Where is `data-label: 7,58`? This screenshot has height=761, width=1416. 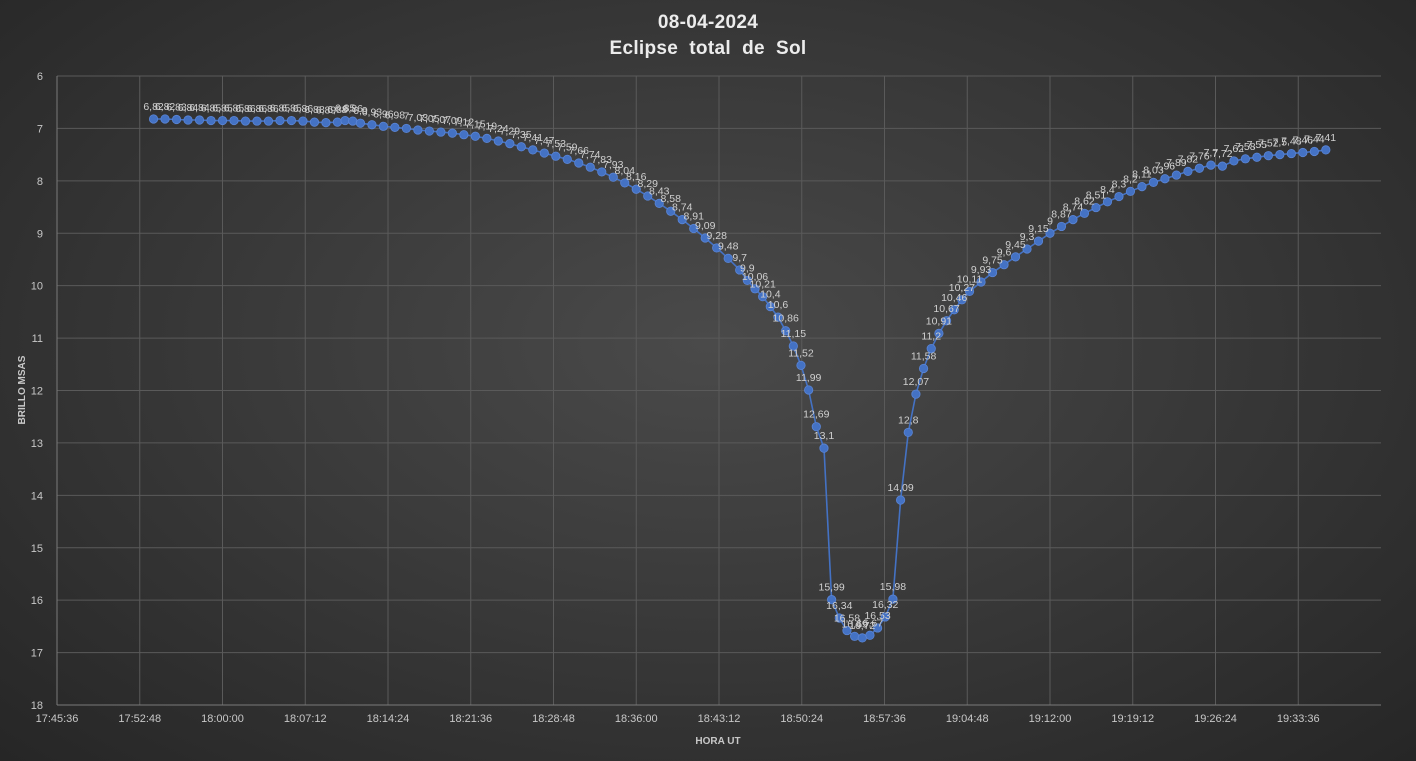 data-label: 7,58 is located at coordinates (1245, 147).